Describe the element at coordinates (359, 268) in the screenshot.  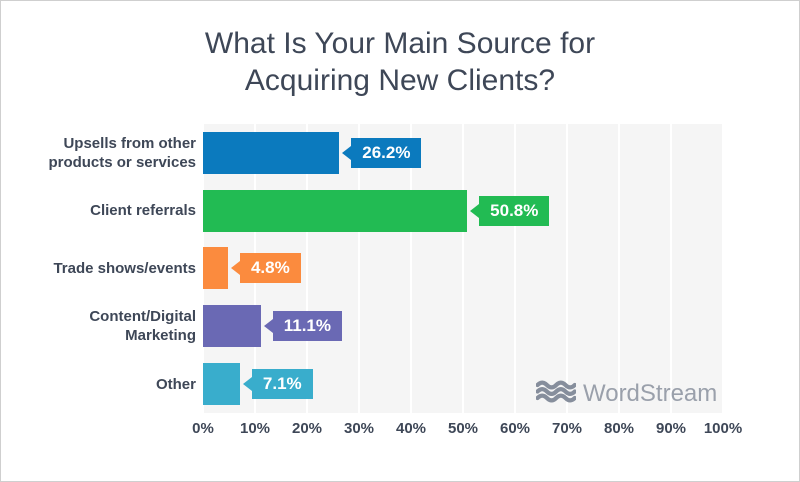
I see `gridline-30%` at that location.